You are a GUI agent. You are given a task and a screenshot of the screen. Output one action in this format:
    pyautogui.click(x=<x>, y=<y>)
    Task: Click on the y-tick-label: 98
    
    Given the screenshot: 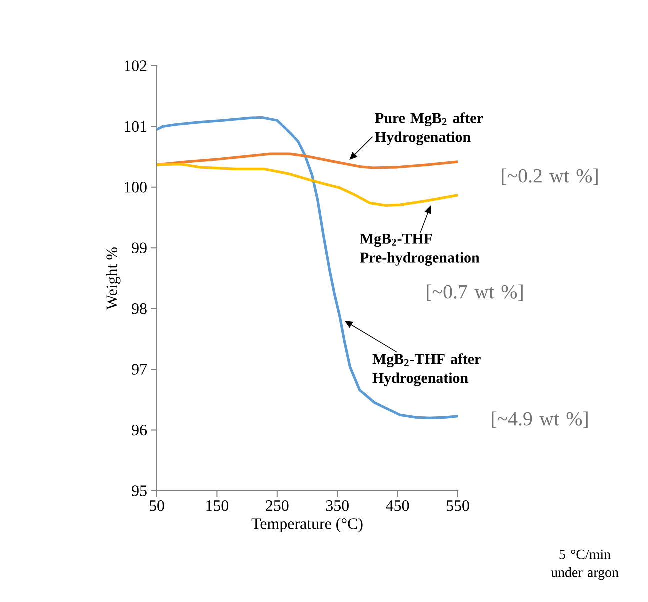 What is the action you would take?
    pyautogui.click(x=139, y=308)
    